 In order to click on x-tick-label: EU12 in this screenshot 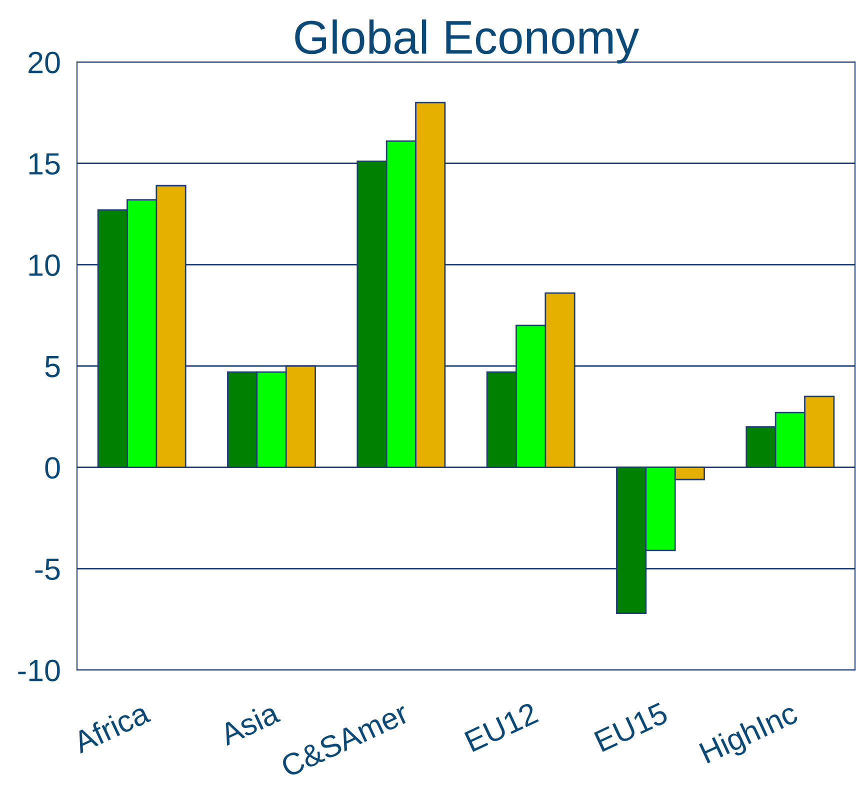, I will do `click(501, 727)`.